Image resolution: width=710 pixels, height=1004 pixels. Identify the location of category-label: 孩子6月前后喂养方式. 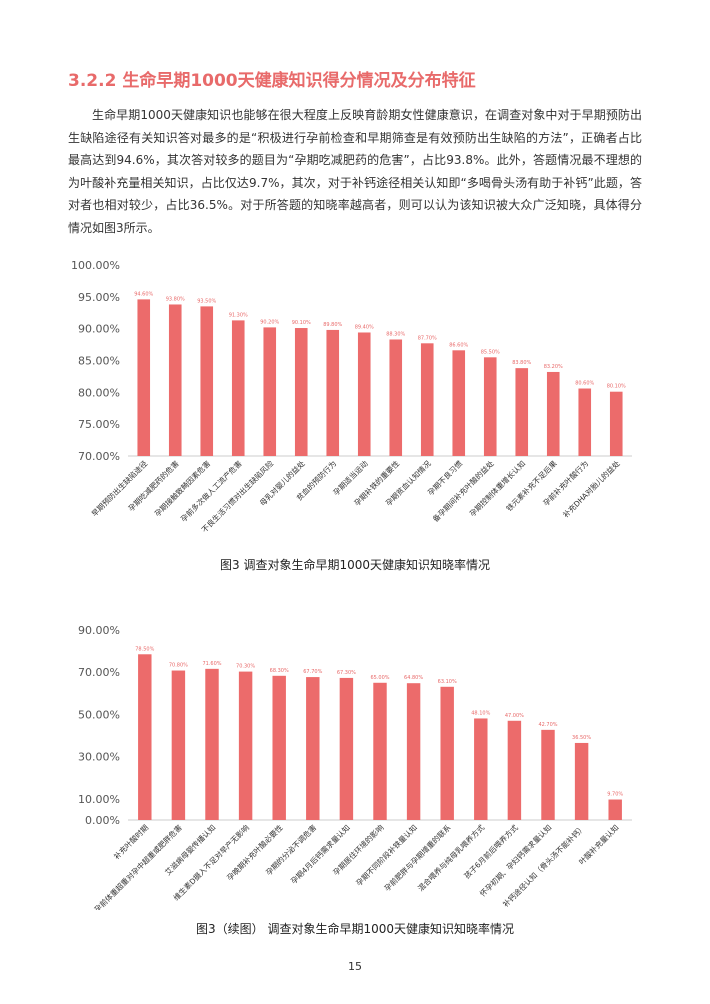
(491, 851).